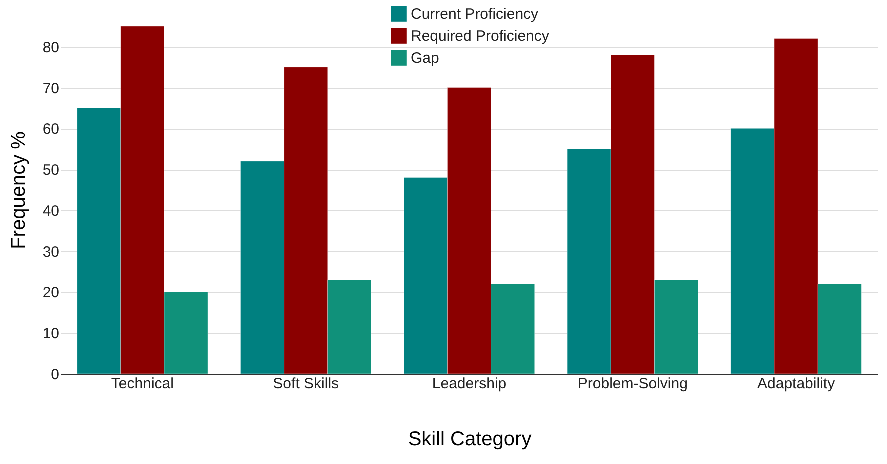  I want to click on legend-label: Gap, so click(425, 58).